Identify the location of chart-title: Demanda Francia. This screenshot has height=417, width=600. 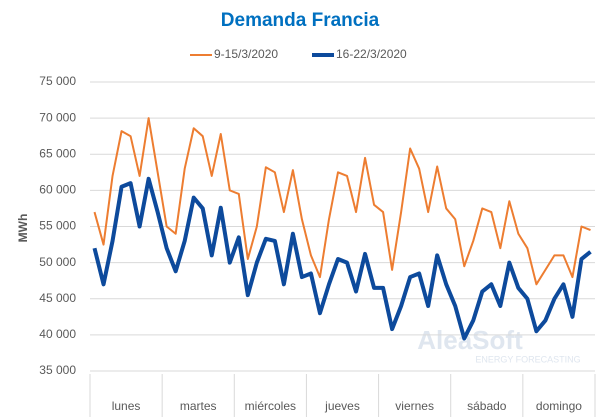
(300, 20).